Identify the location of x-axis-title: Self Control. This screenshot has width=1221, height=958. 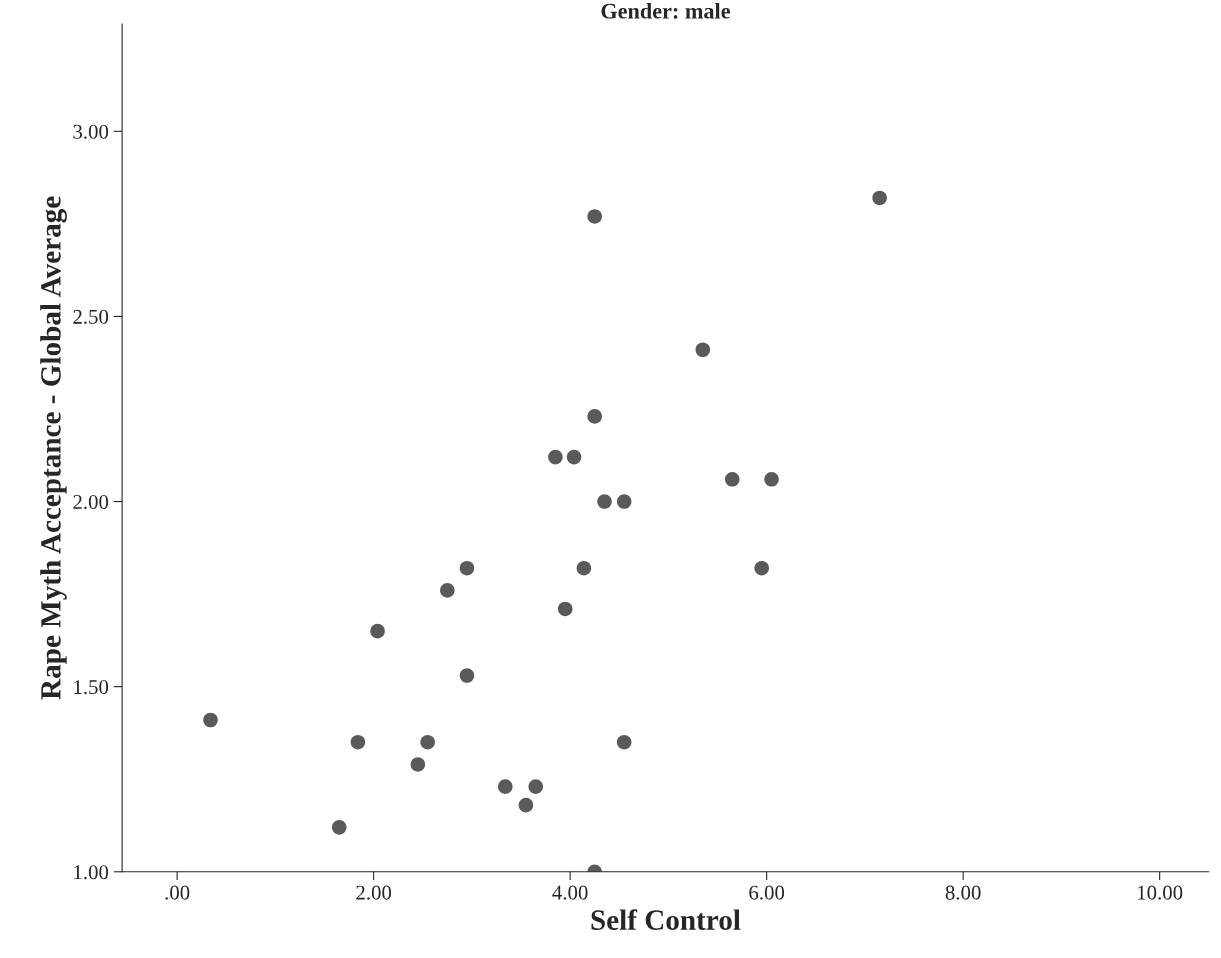
(666, 919).